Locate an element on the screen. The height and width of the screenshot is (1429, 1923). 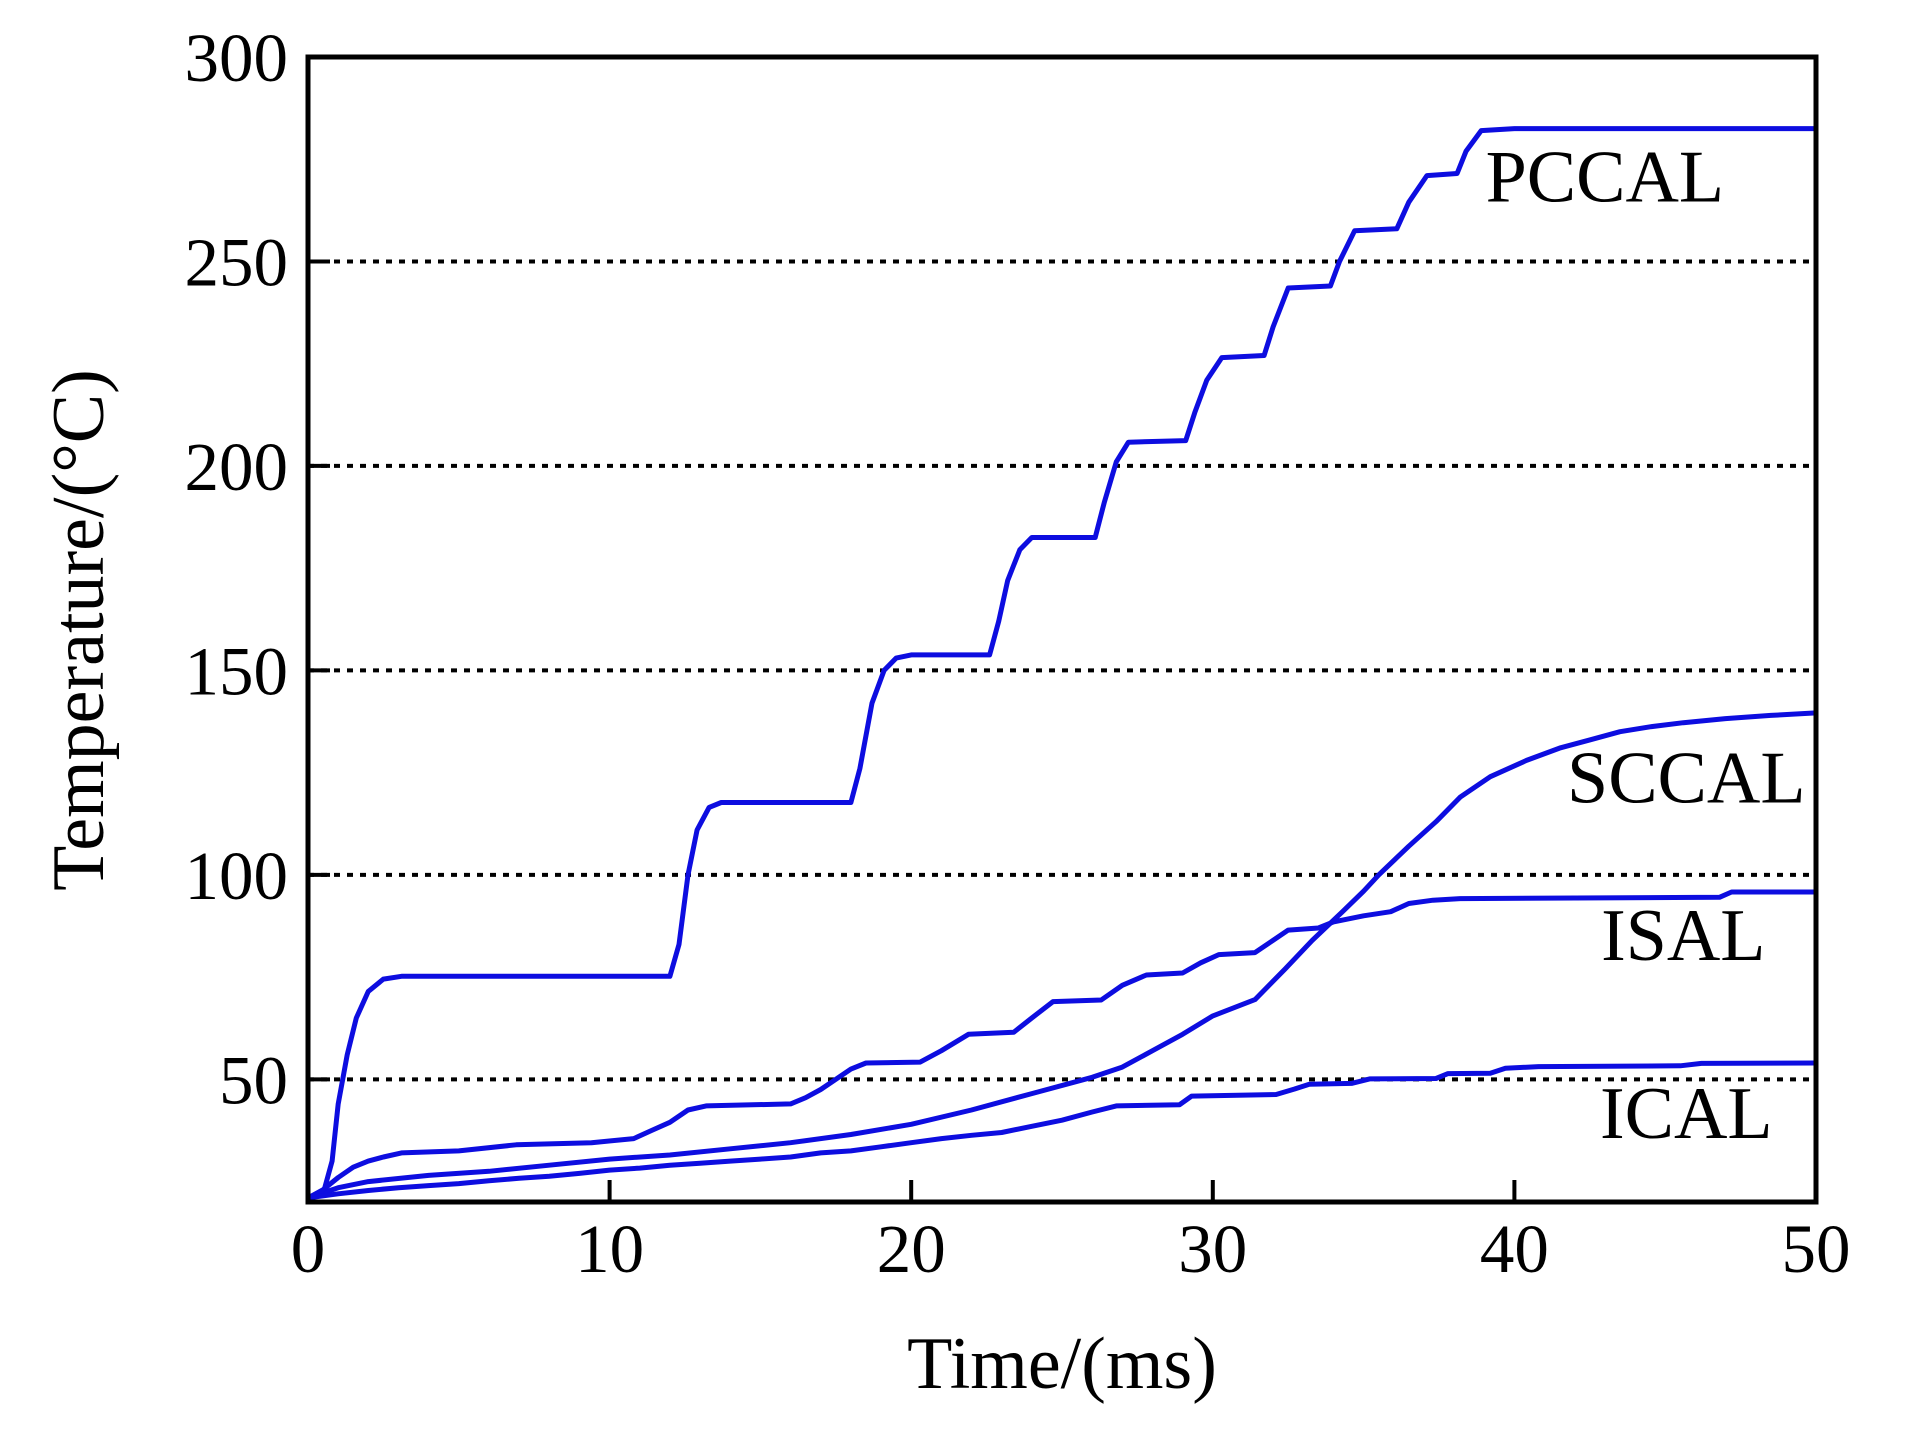
y-tick-label-300: 300 is located at coordinates (237, 58).